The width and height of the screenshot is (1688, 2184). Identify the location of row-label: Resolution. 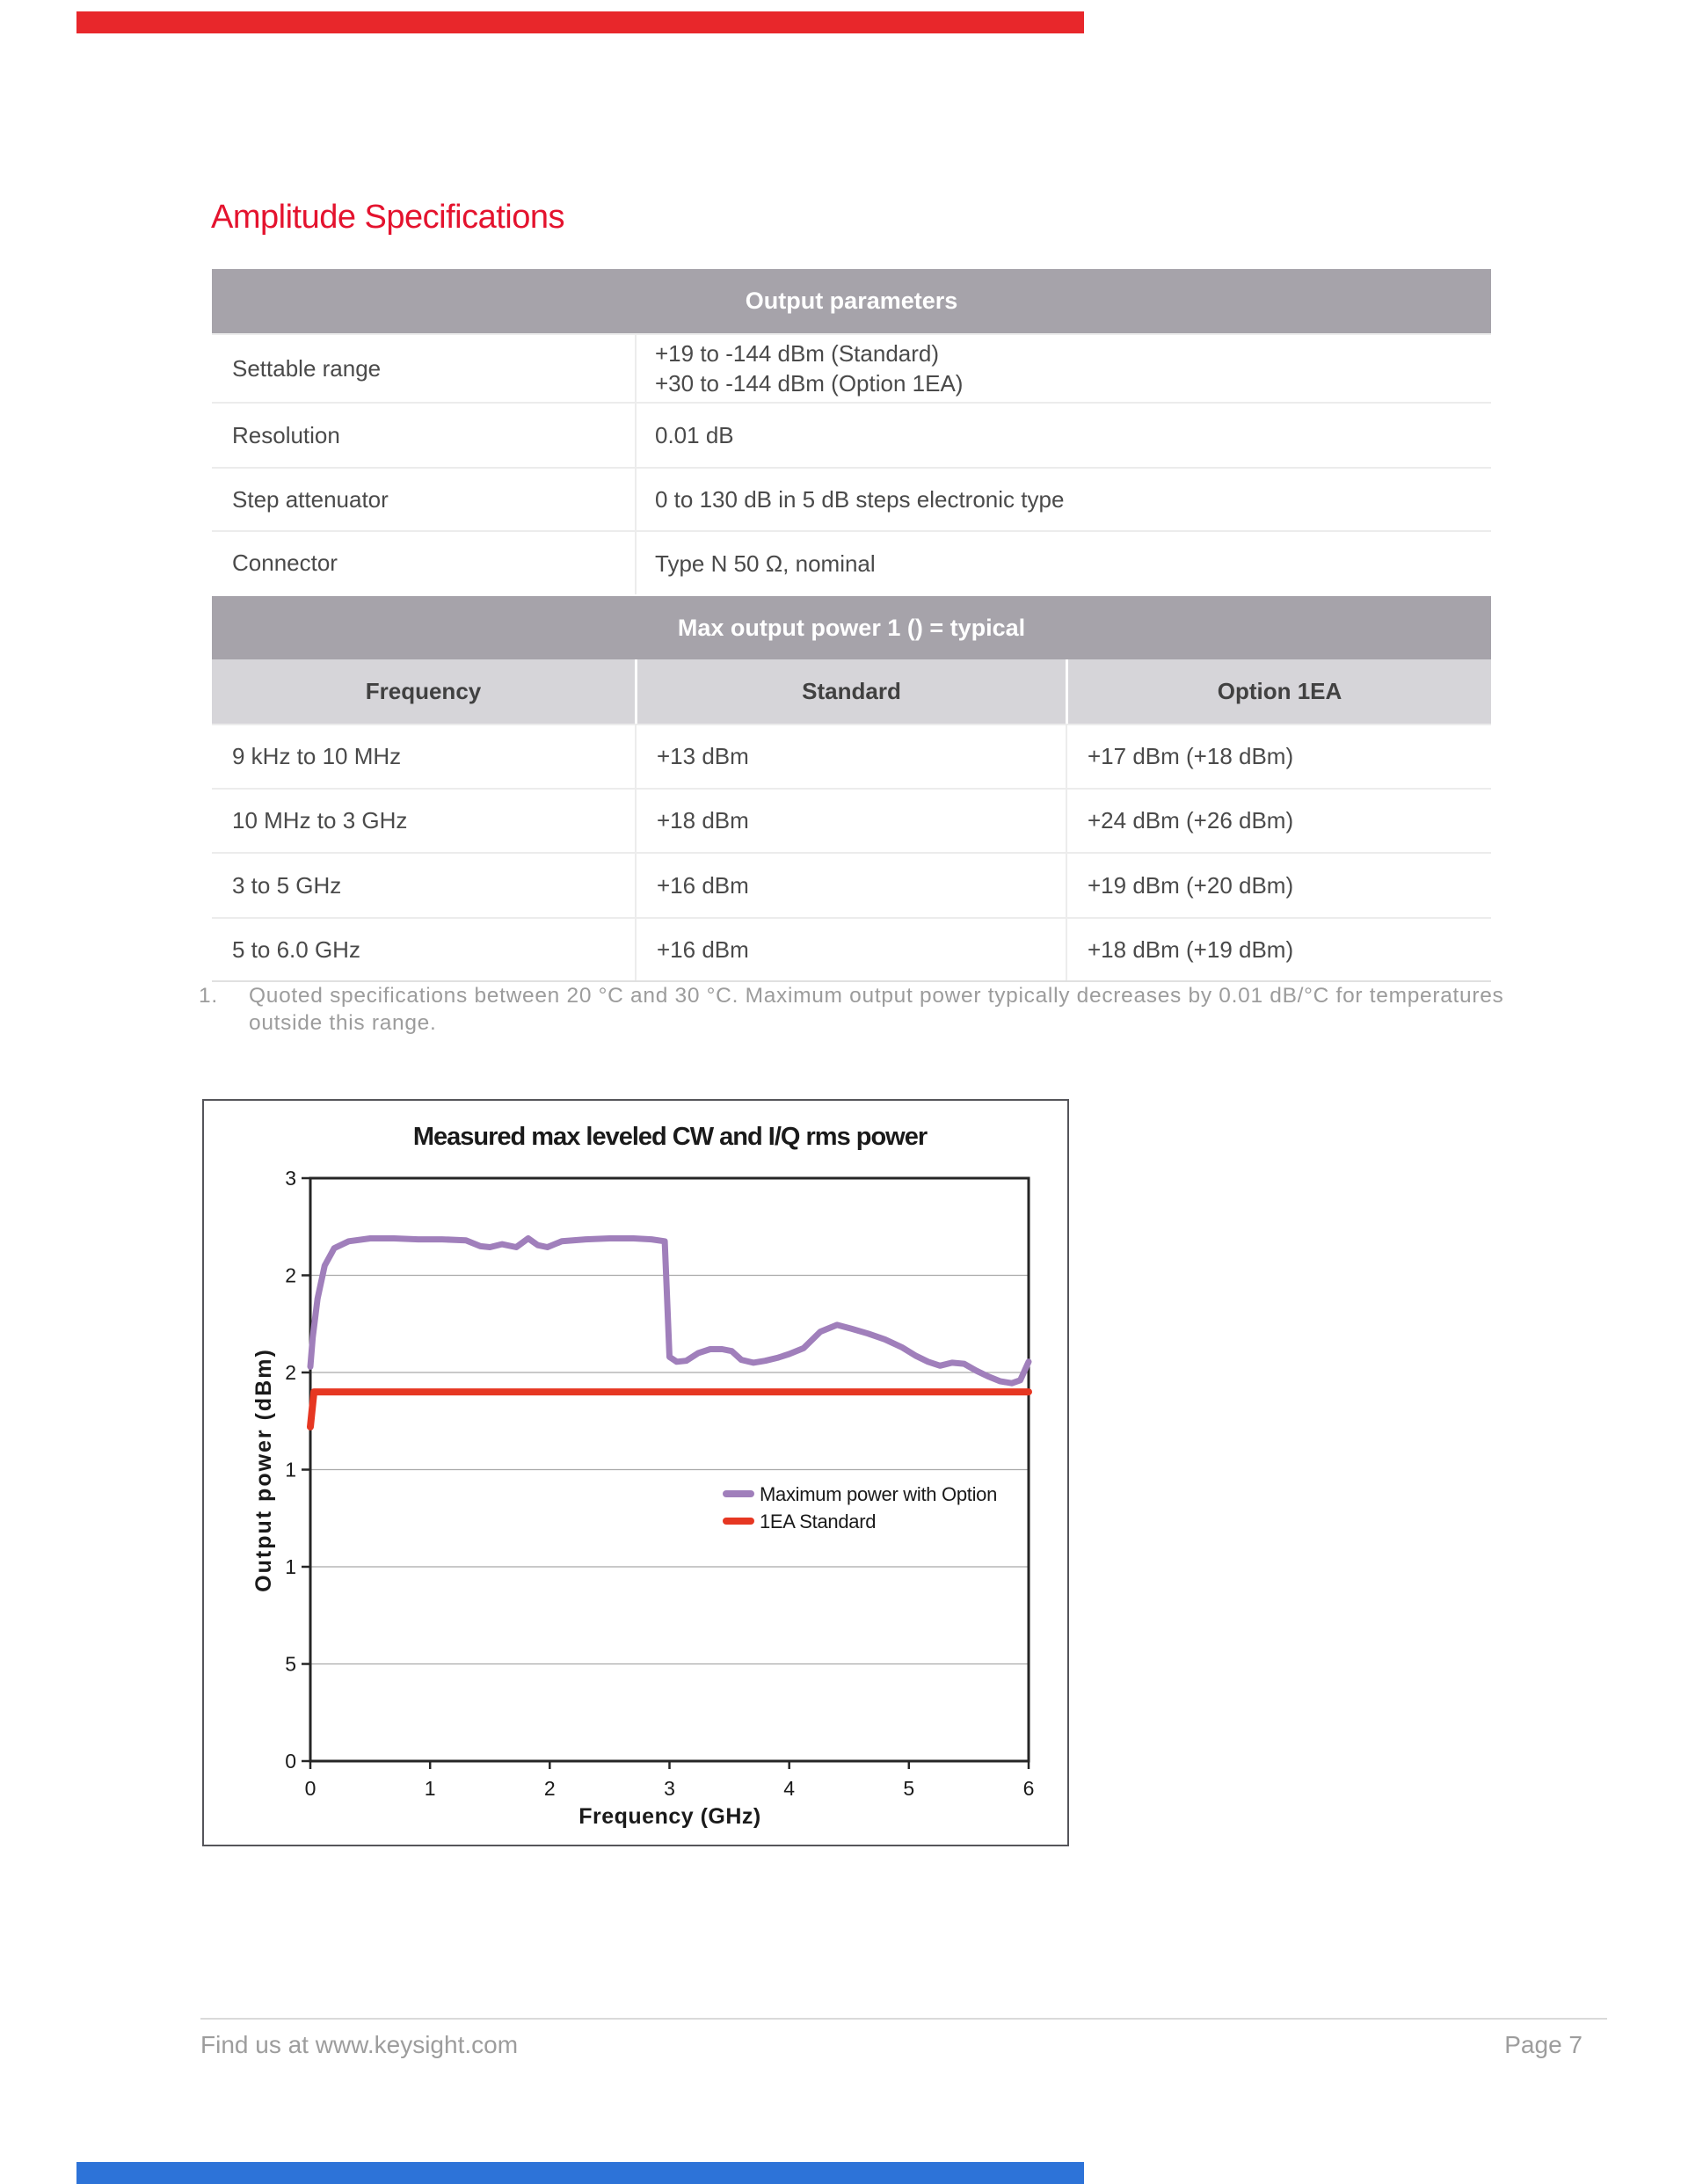
(286, 434).